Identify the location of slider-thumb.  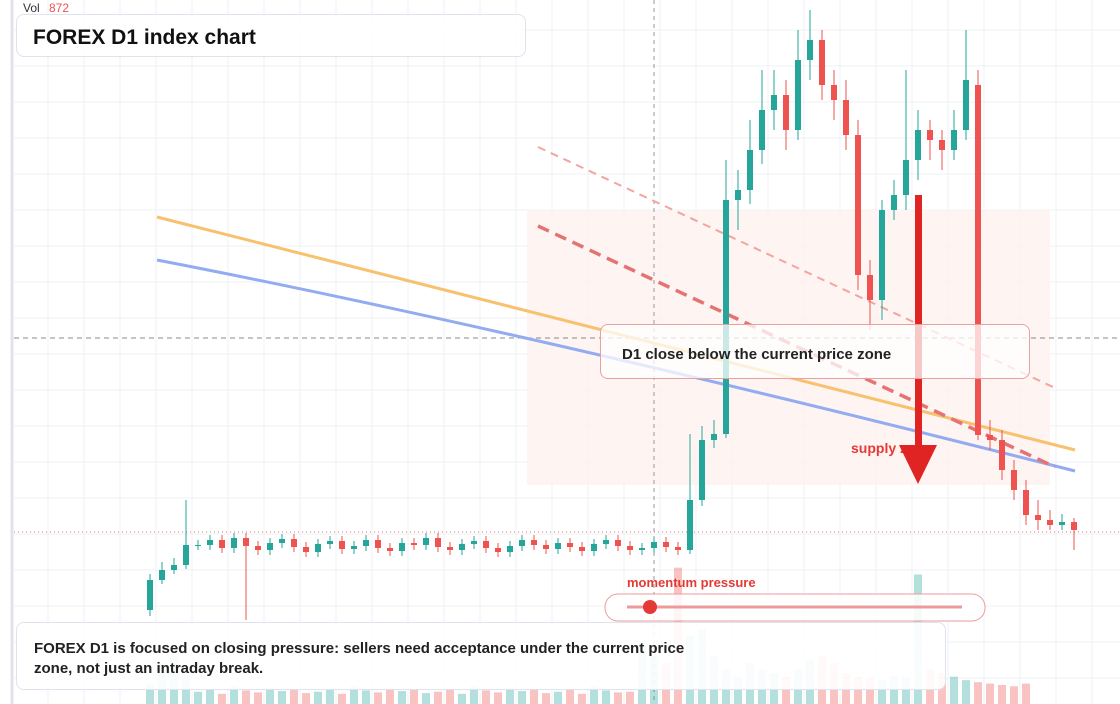
(650, 607).